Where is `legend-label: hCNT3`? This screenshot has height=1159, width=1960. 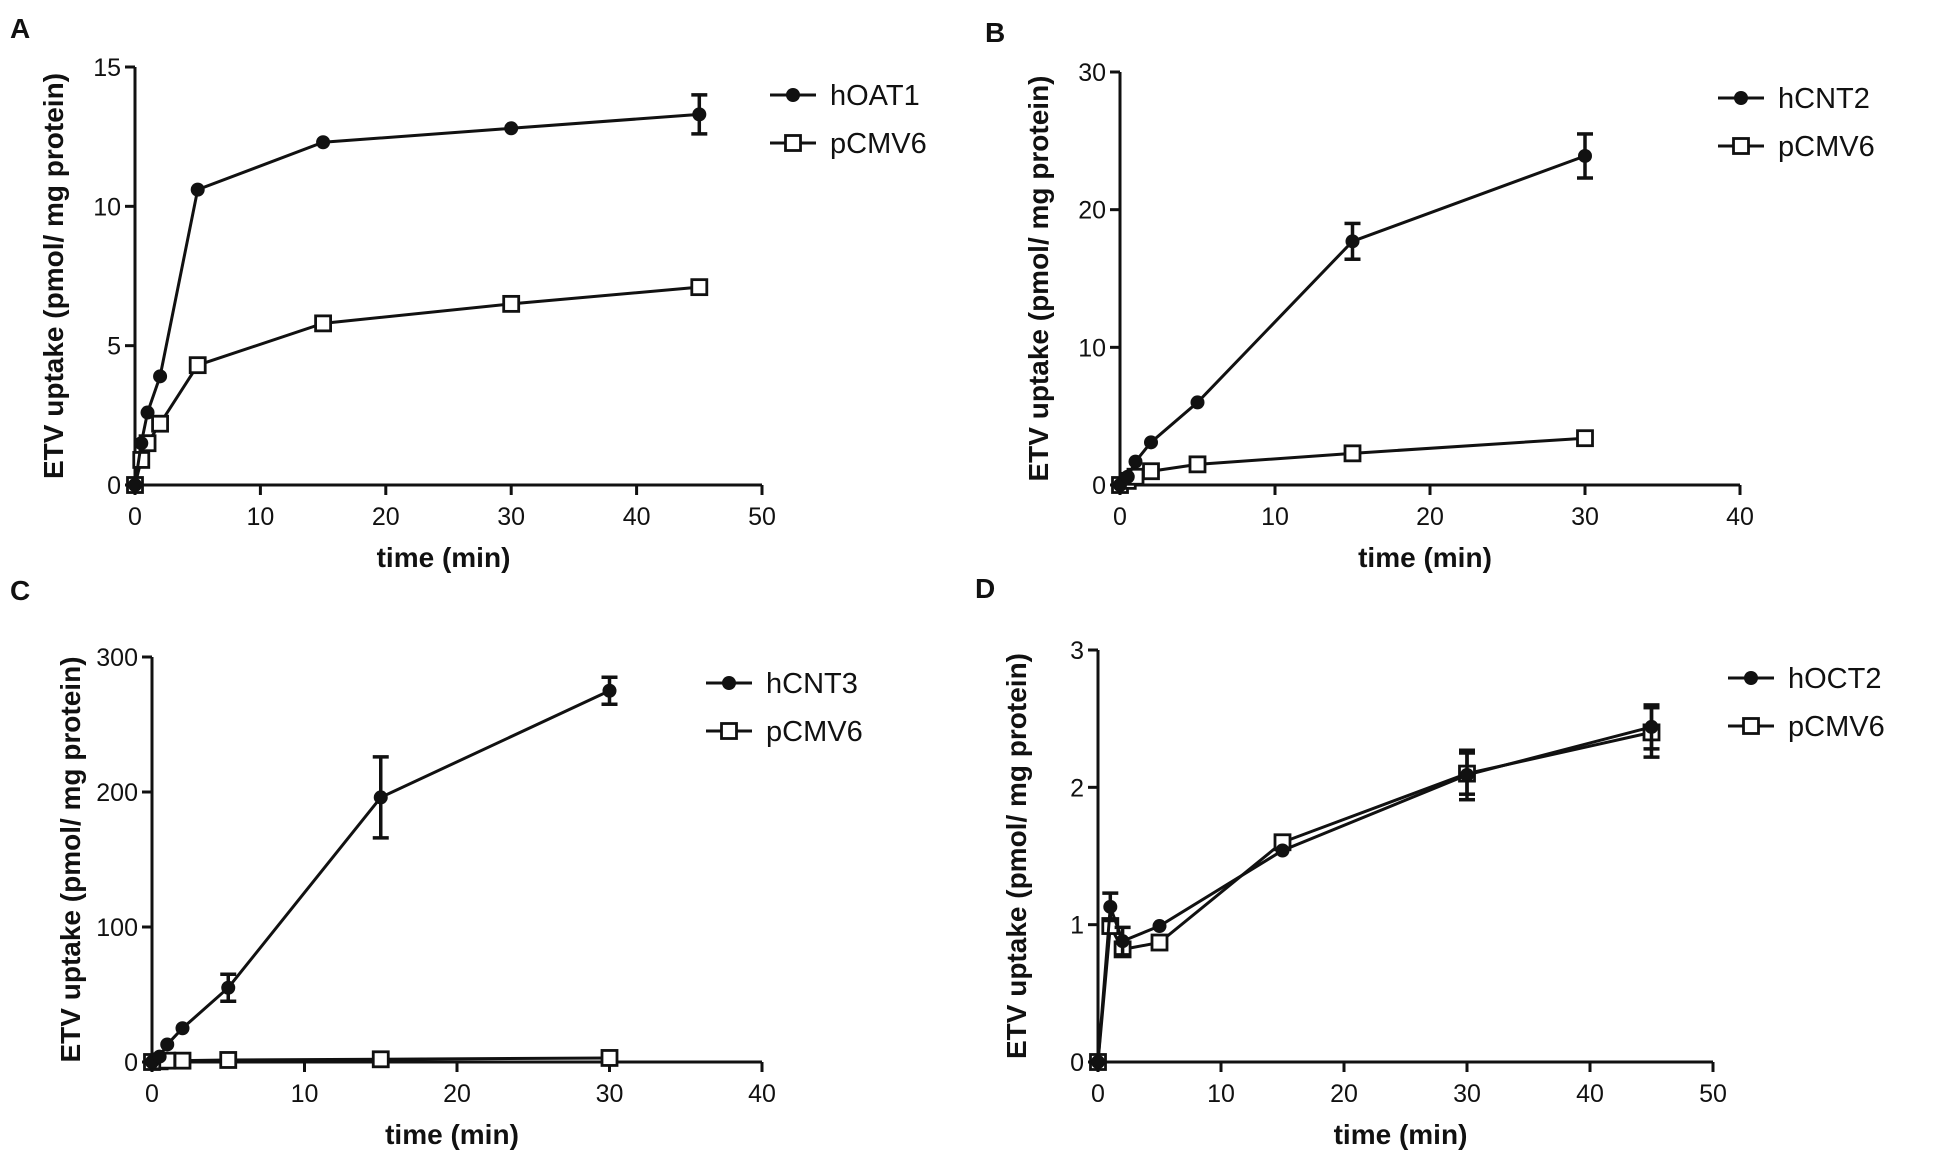 legend-label: hCNT3 is located at coordinates (812, 684).